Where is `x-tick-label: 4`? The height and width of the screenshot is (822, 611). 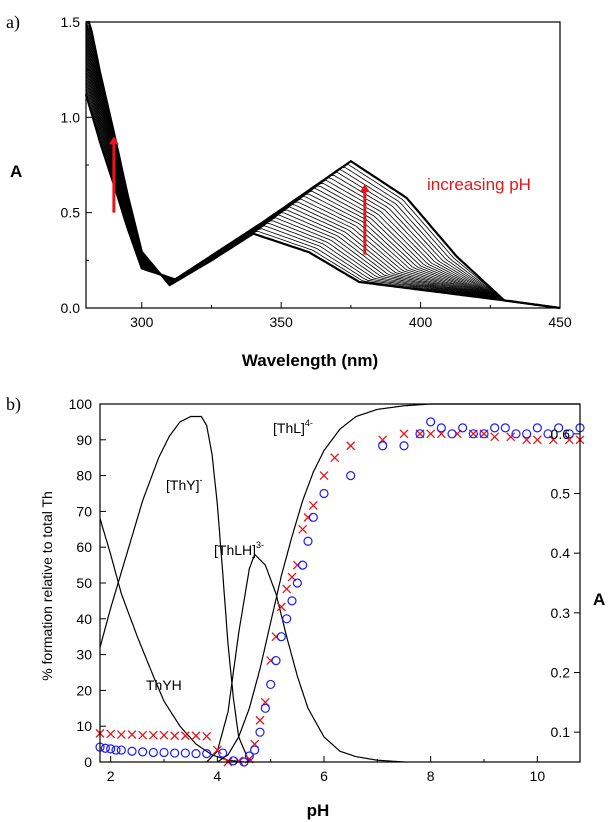 x-tick-label: 4 is located at coordinates (217, 776).